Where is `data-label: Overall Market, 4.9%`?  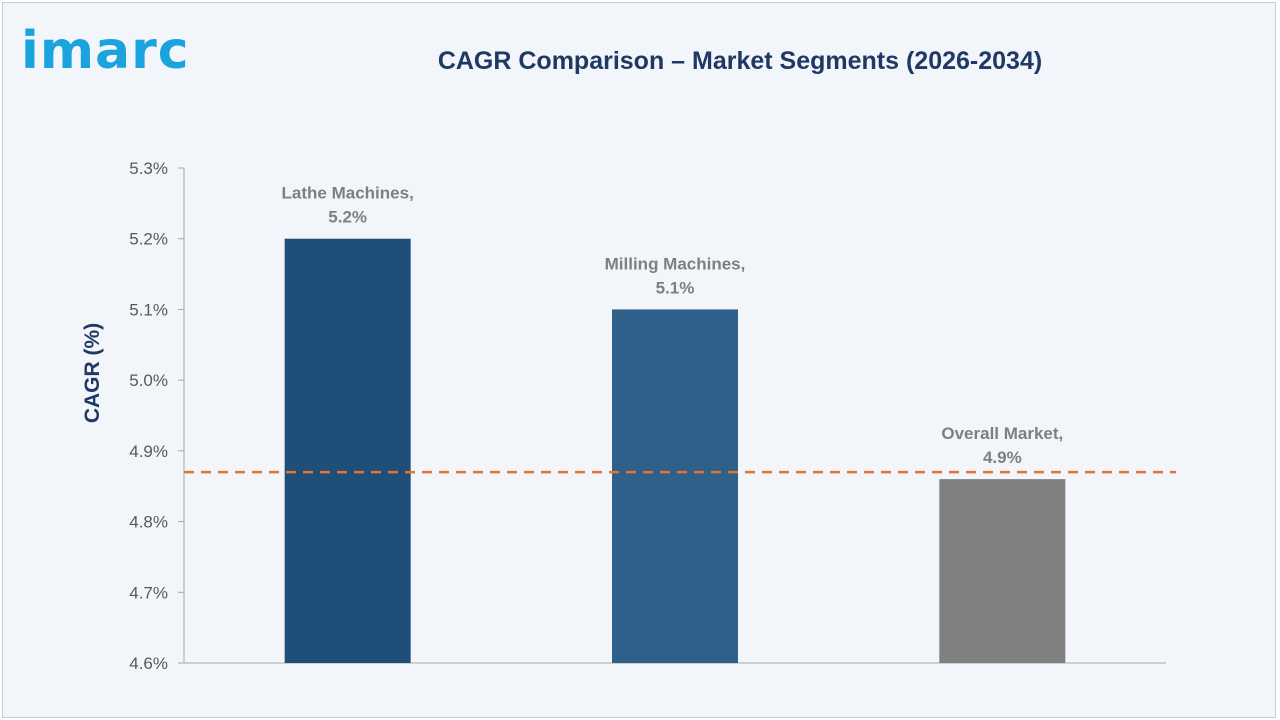
data-label: Overall Market, 4.9% is located at coordinates (1002, 445).